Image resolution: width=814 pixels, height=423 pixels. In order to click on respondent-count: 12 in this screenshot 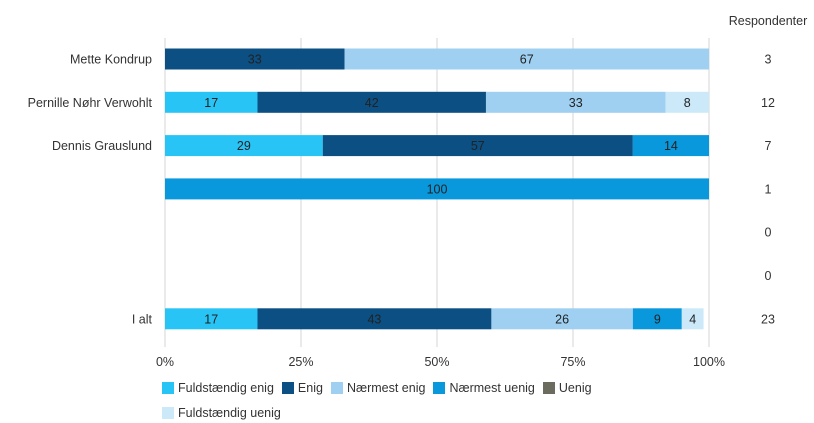, I will do `click(768, 103)`.